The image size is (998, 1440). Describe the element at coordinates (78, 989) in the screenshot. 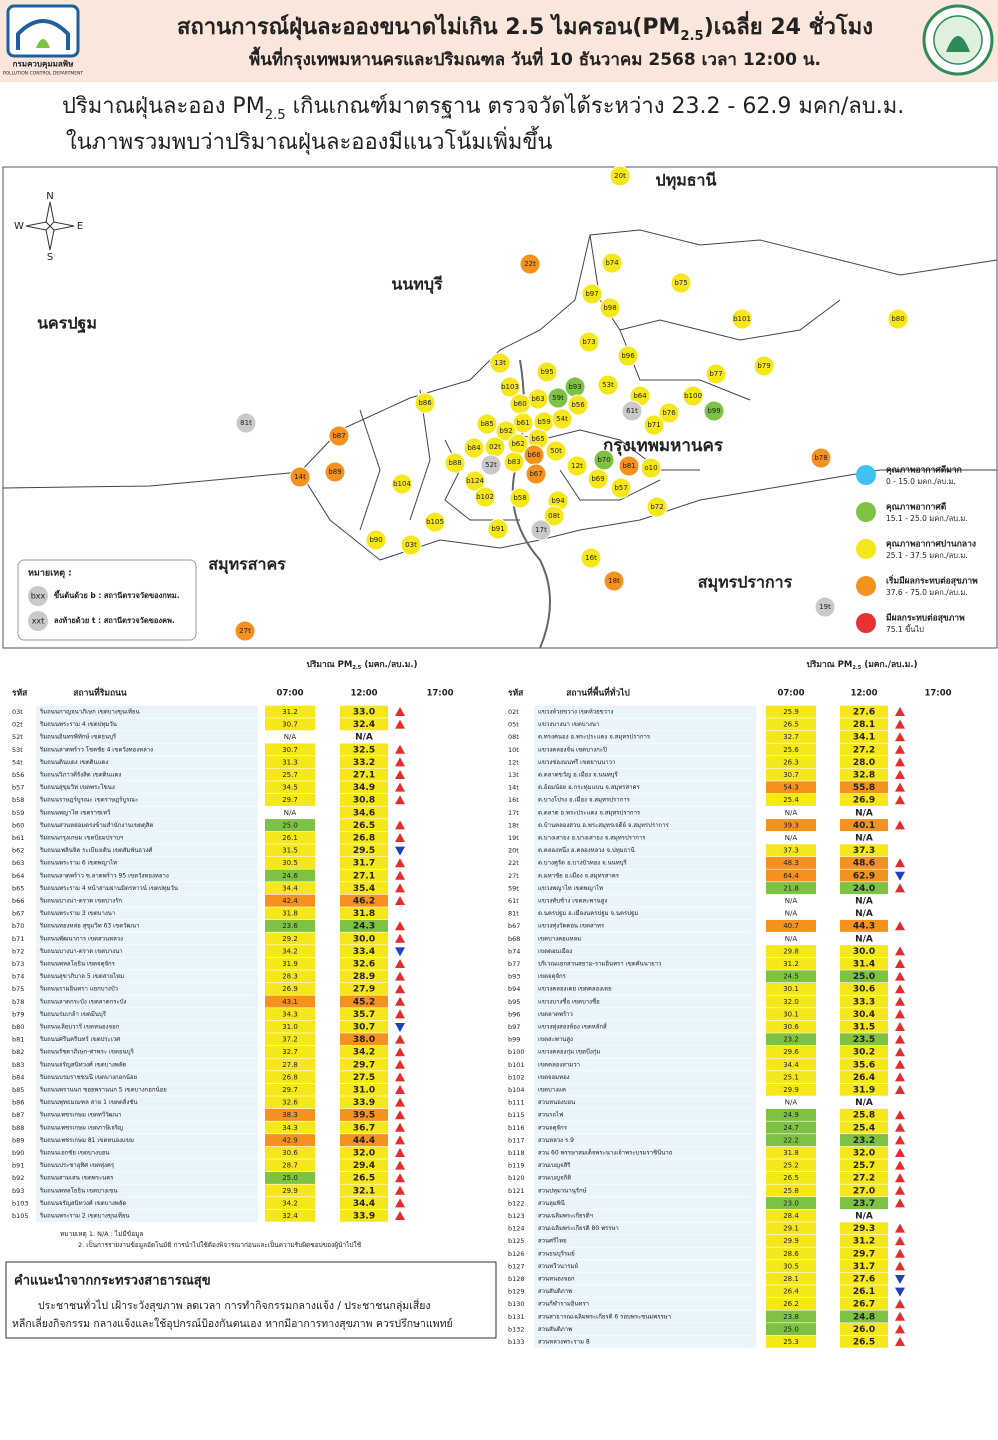

I see `station-name: ริมถนนรามอินทรา แยกบางบัว` at that location.